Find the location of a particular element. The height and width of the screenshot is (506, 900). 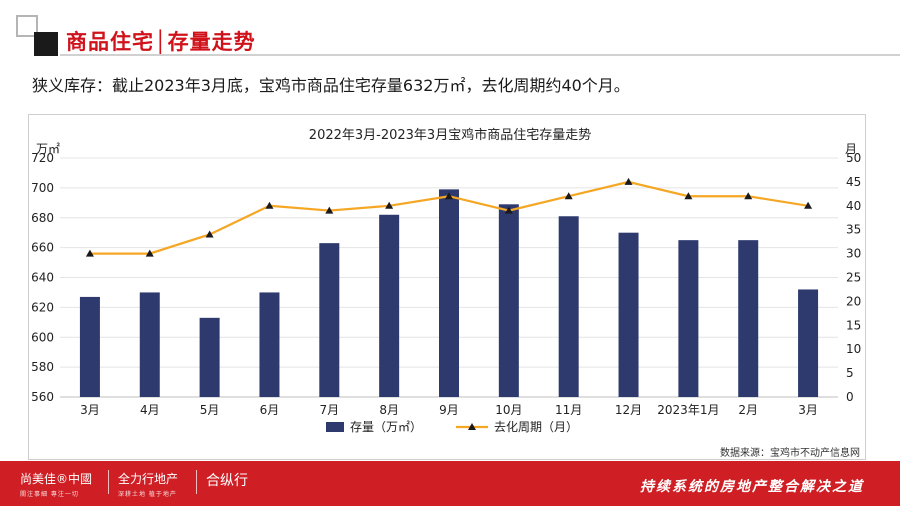

x-tick-label: 6月 is located at coordinates (270, 410).